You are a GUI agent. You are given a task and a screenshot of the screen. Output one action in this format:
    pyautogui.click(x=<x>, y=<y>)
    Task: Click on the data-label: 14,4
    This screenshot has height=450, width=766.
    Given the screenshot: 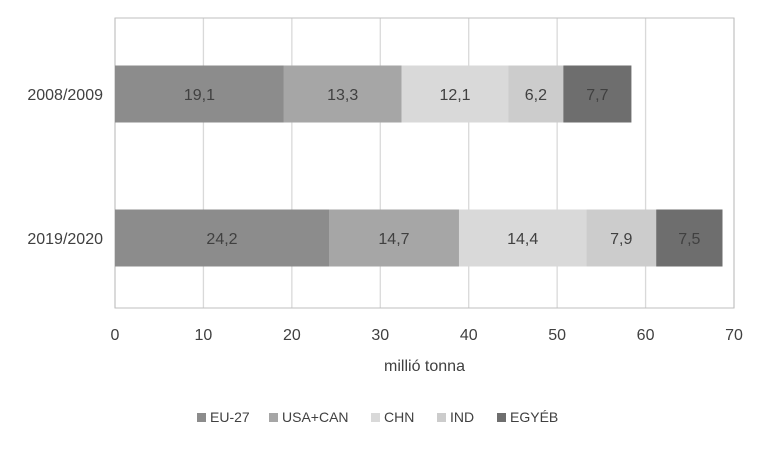 What is the action you would take?
    pyautogui.click(x=522, y=239)
    